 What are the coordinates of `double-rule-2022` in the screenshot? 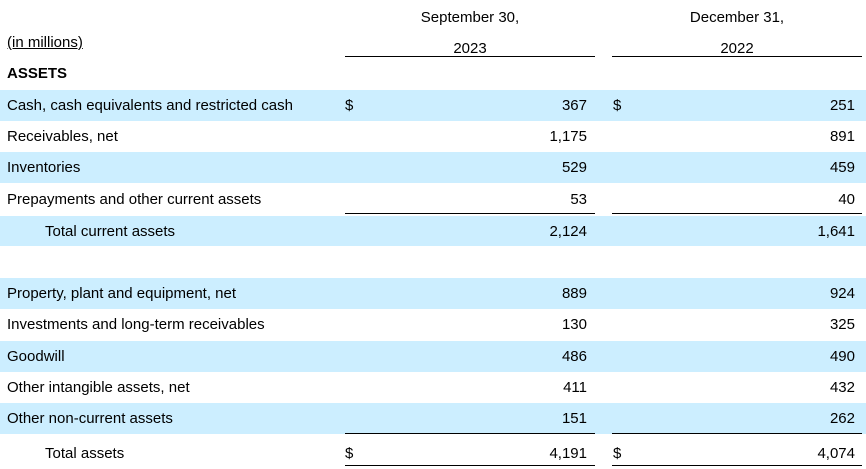 It's located at (737, 465).